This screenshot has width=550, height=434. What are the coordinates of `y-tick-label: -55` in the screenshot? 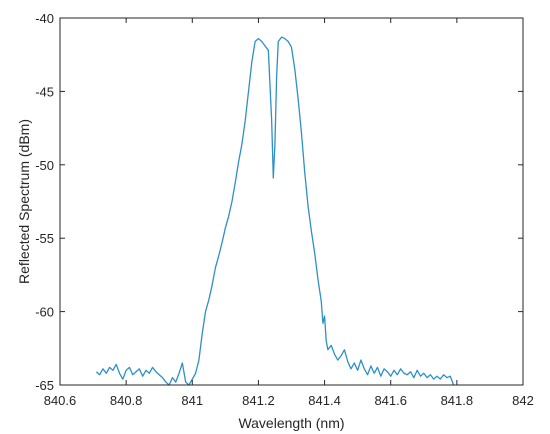 It's located at (44, 238).